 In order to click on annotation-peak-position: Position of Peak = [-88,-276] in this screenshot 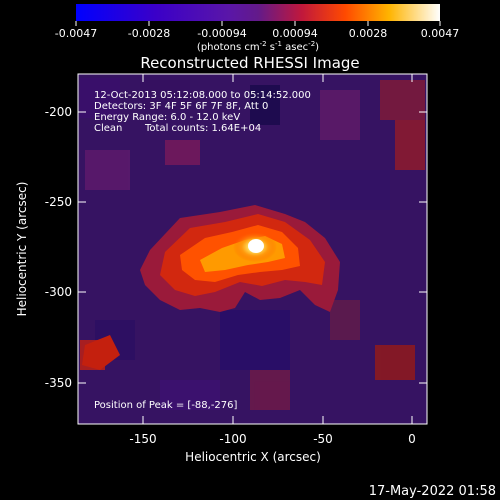, I will do `click(166, 405)`.